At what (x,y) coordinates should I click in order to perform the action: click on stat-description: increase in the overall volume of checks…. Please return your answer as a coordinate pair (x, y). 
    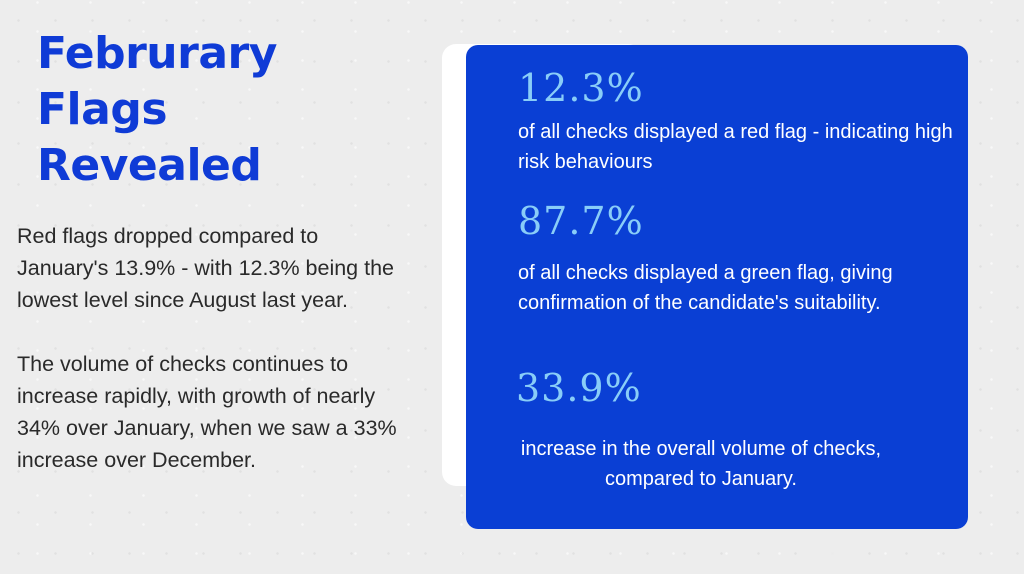
    Looking at the image, I should click on (701, 464).